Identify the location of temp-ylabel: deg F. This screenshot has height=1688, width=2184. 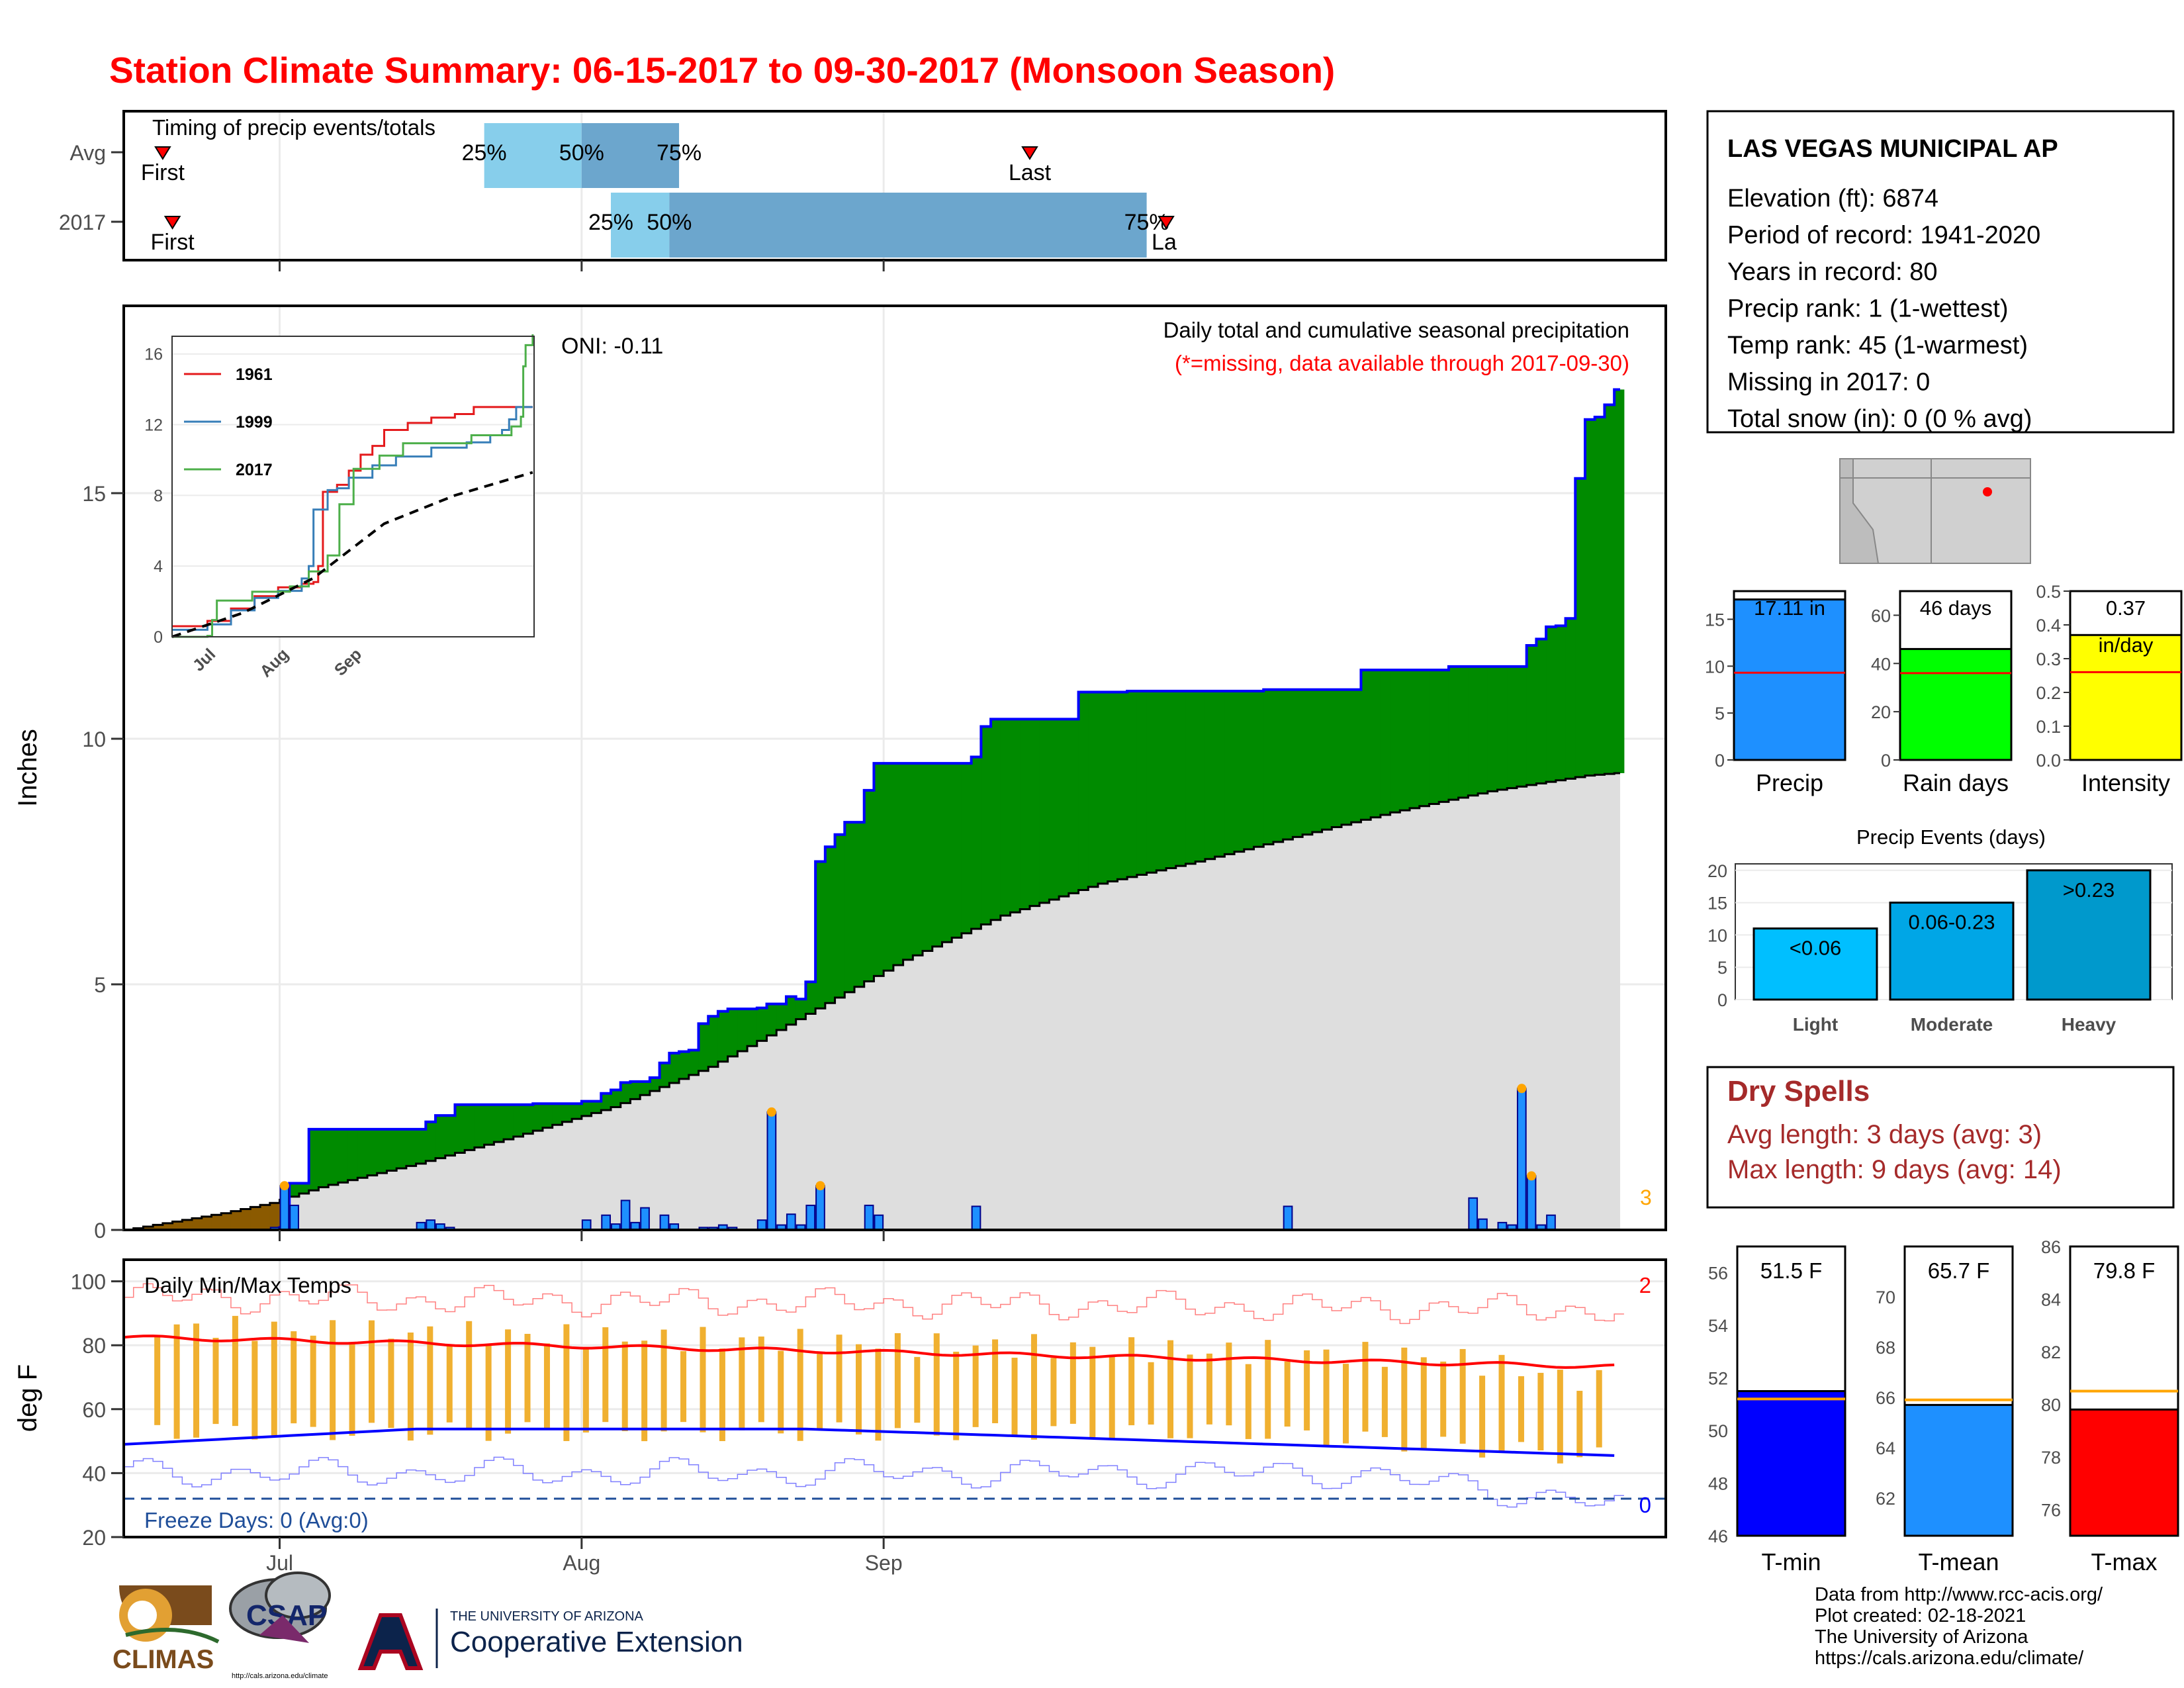
(28, 1398).